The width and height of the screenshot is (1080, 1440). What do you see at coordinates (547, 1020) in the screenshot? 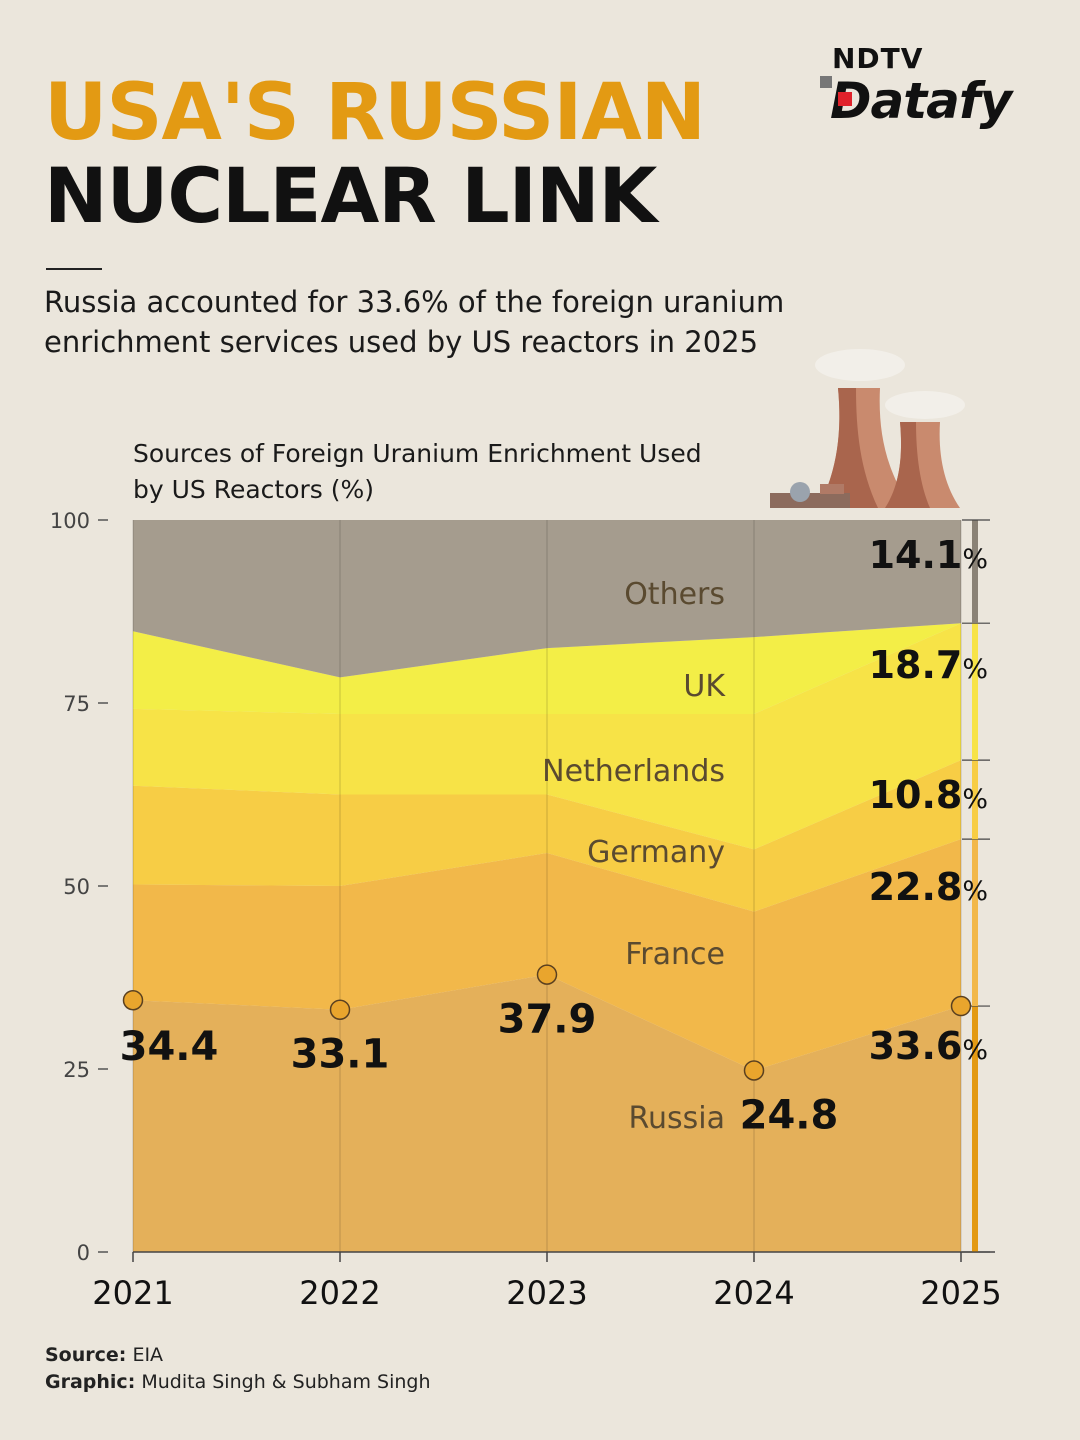
I see `russia-value-label: 37.9` at bounding box center [547, 1020].